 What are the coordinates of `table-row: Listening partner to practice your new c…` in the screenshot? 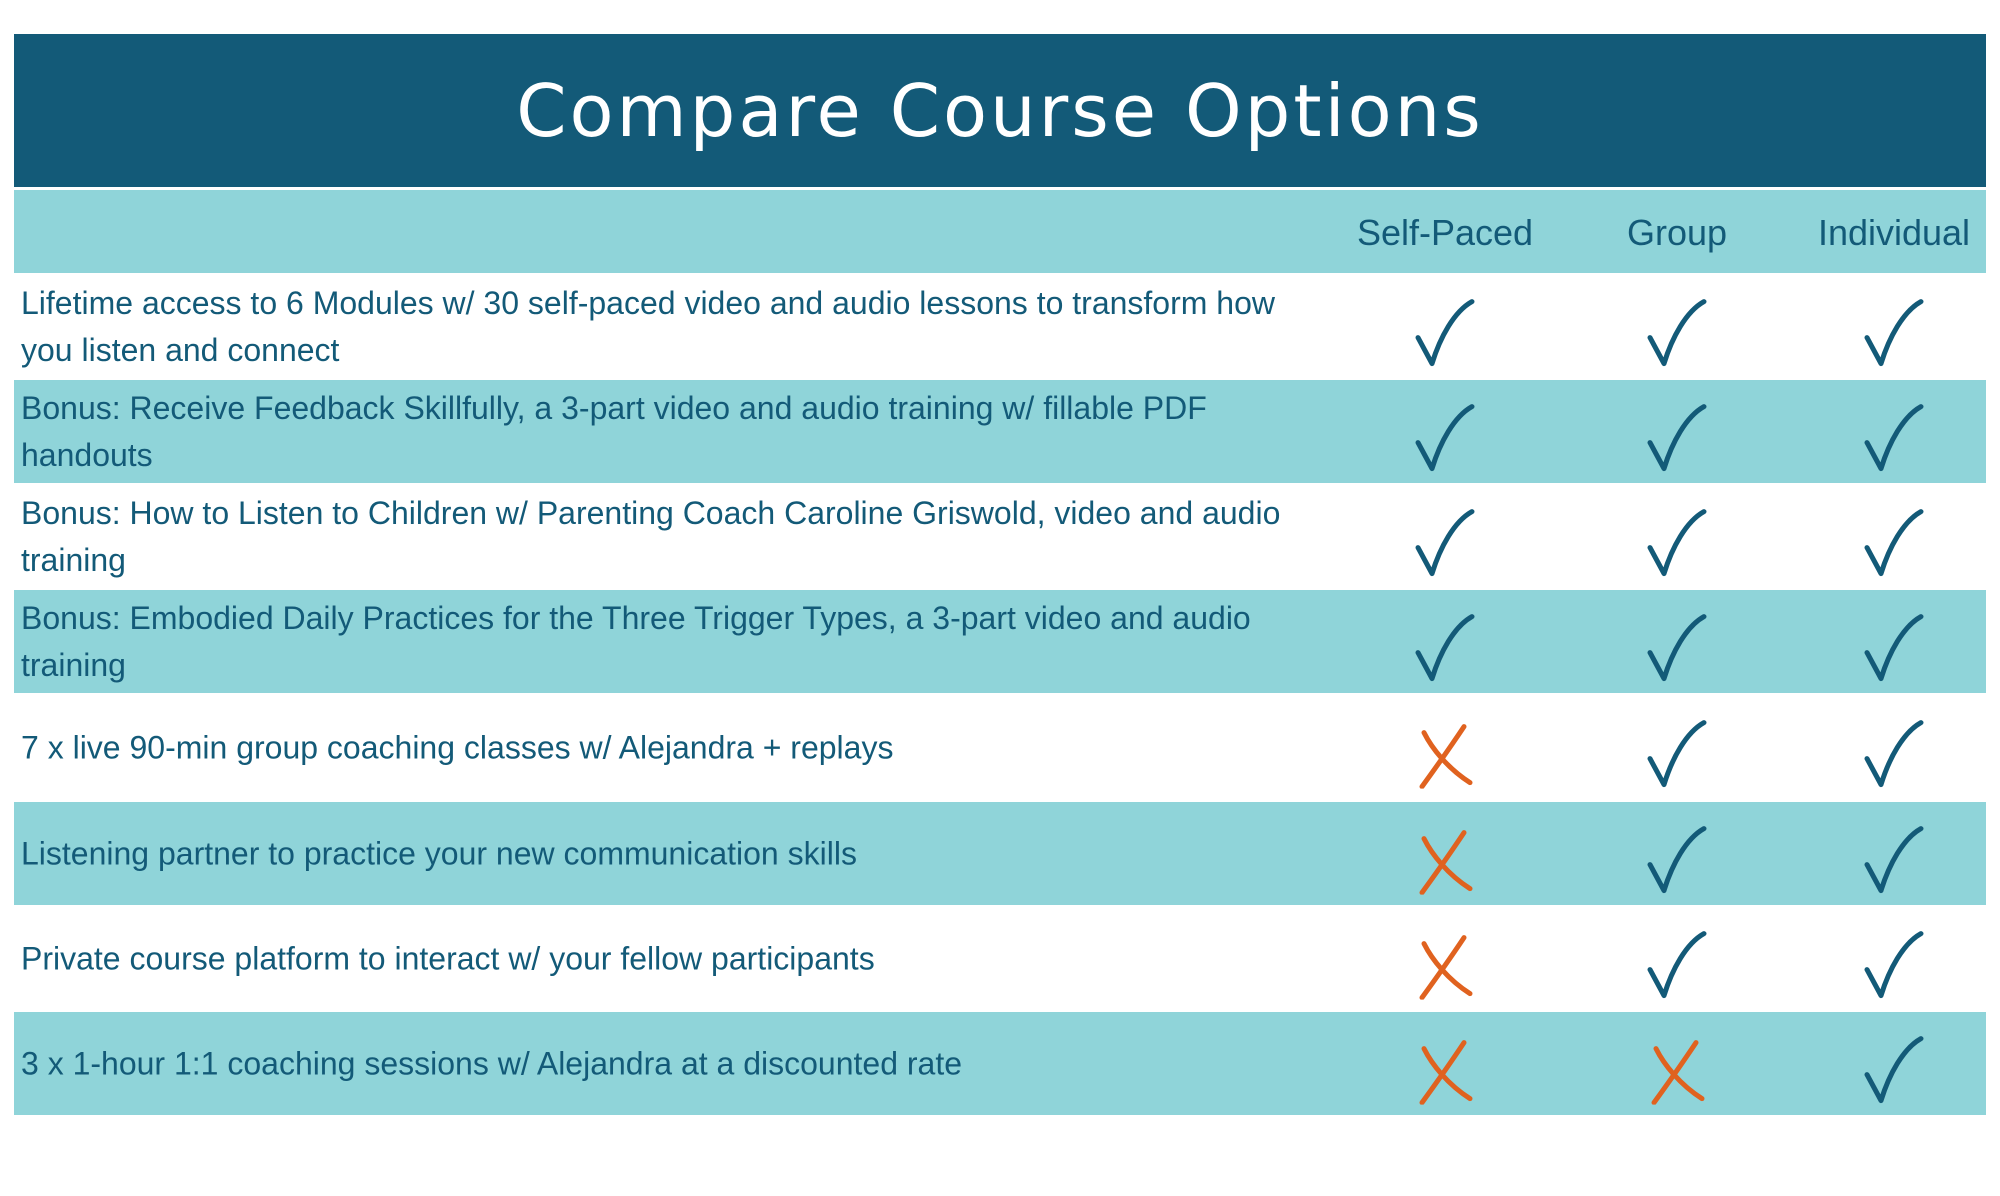 It's located at (1000, 853).